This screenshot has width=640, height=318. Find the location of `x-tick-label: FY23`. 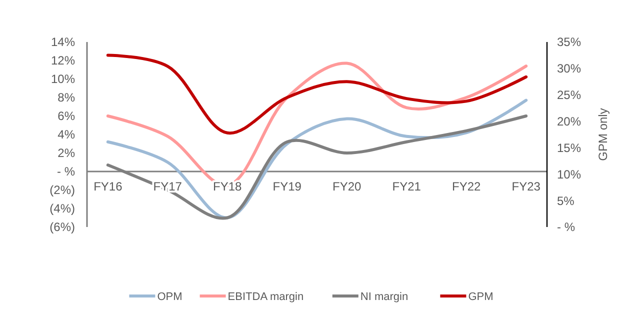

x-tick-label: FY23 is located at coordinates (526, 187).